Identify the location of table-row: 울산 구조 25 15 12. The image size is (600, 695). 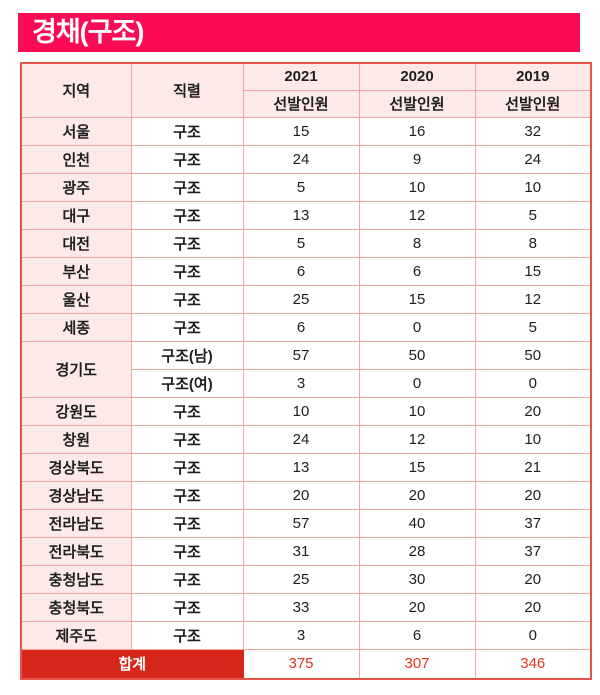
(306, 299).